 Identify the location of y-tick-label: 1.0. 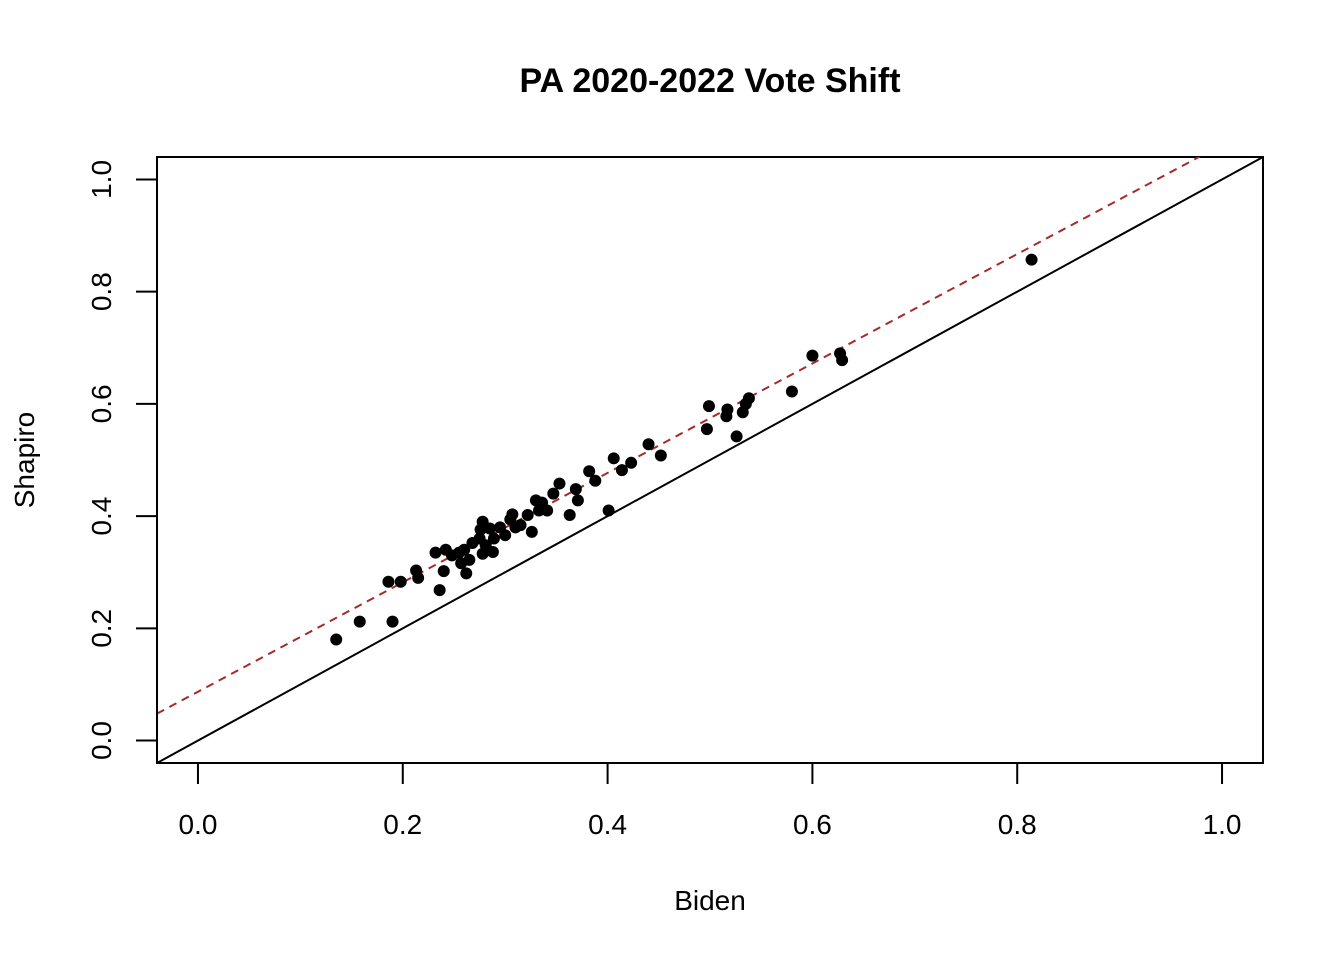
(101, 179).